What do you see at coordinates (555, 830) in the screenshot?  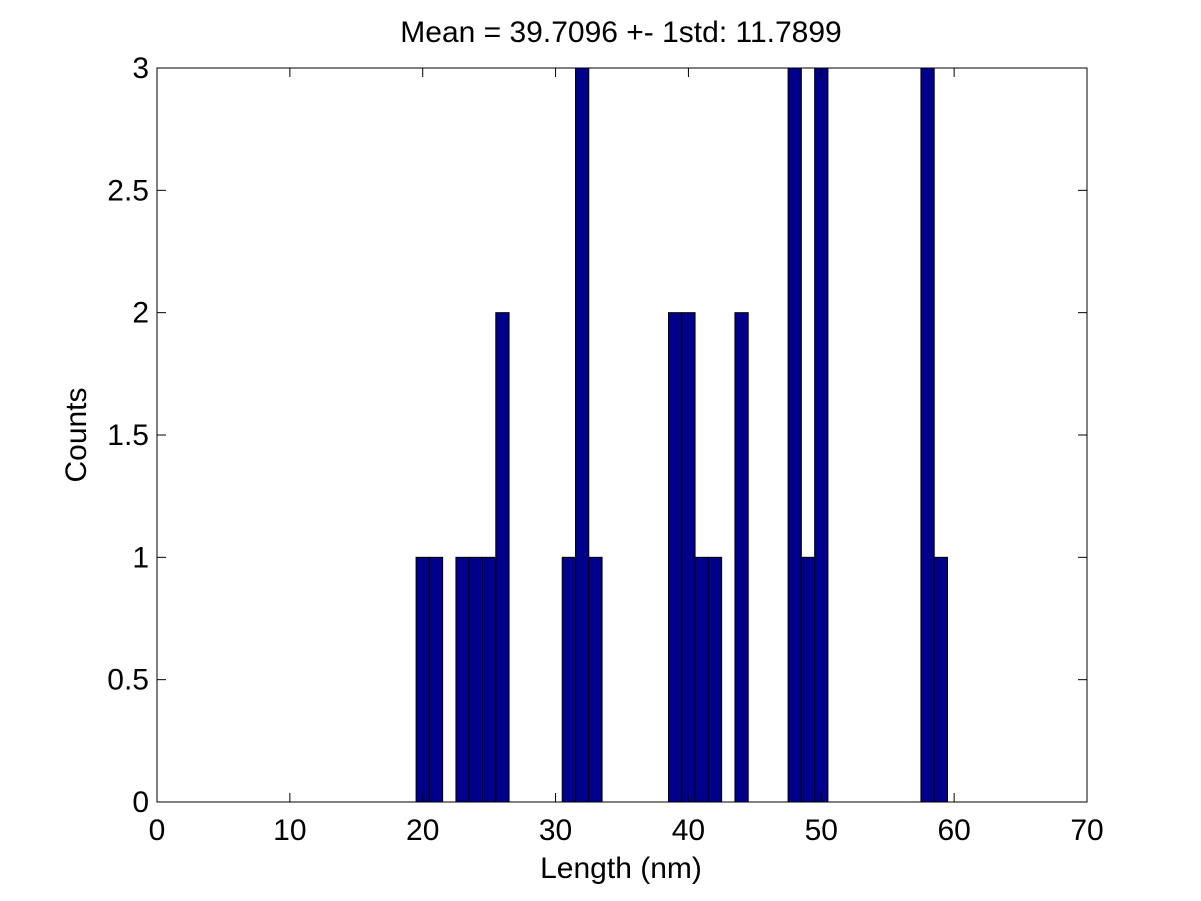 I see `x-tick-label: 30` at bounding box center [555, 830].